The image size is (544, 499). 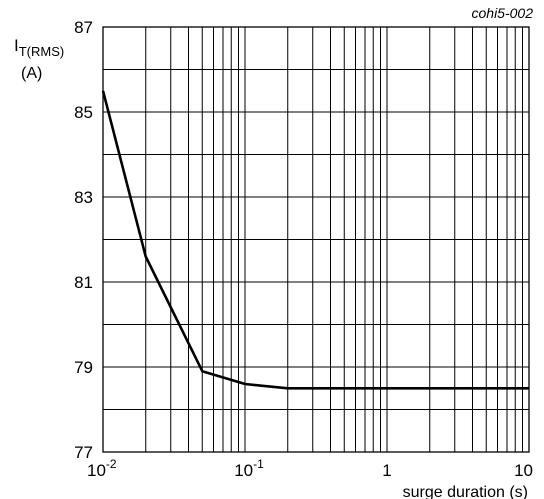 I want to click on x-tick-label: 10, so click(x=523, y=470).